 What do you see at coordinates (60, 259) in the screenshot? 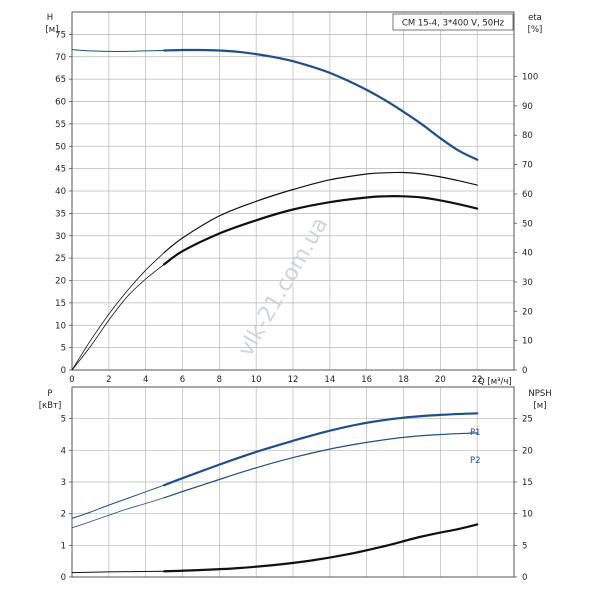
I see `head-tick-label: 25` at bounding box center [60, 259].